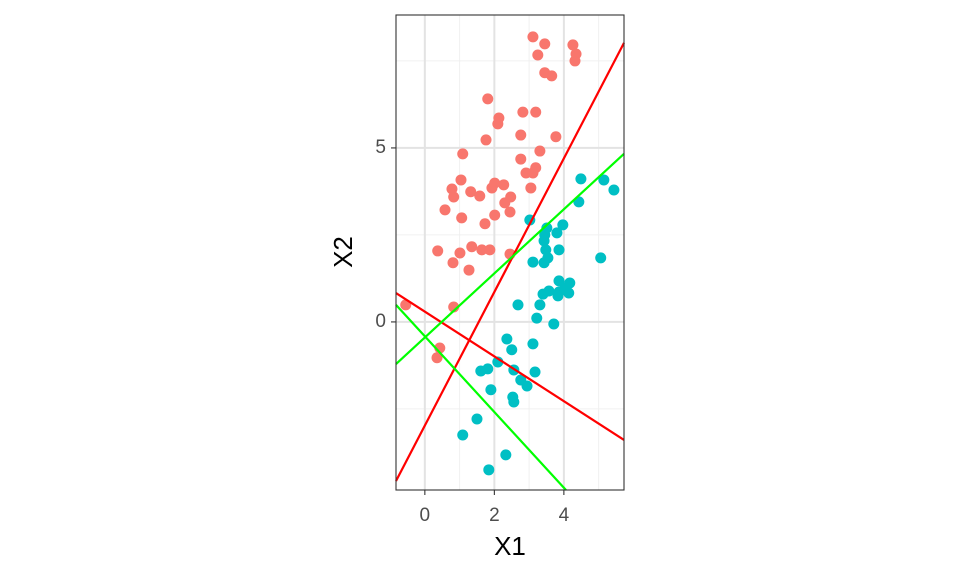 This screenshot has height=581, width=960. Describe the element at coordinates (343, 252) in the screenshot. I see `y-axis-title: X2` at that location.